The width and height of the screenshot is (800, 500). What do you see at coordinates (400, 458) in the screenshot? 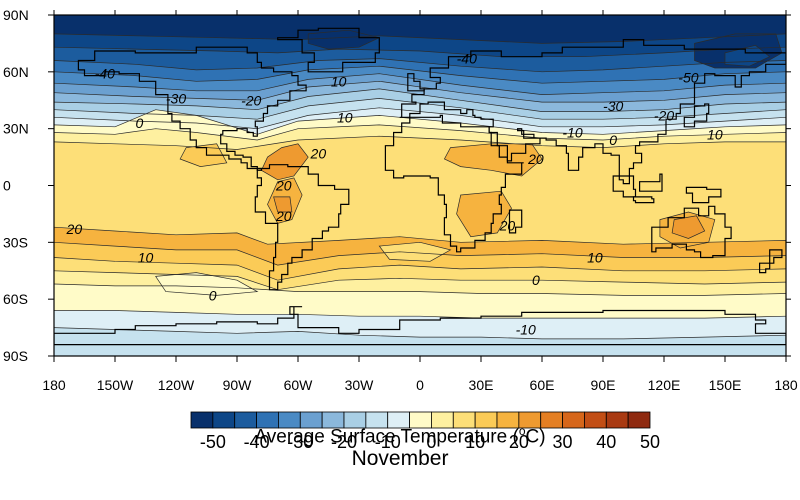
I see `figure-subtitle: November` at bounding box center [400, 458].